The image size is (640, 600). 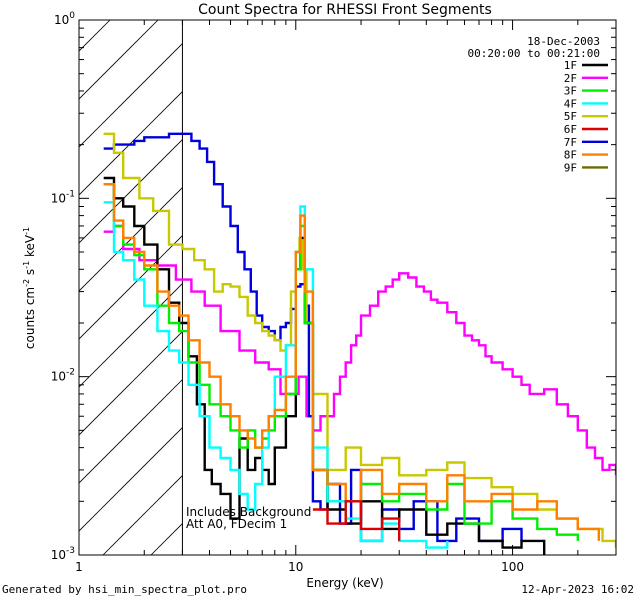 What do you see at coordinates (563, 41) in the screenshot?
I see `date-label: 18-Dec-2003` at bounding box center [563, 41].